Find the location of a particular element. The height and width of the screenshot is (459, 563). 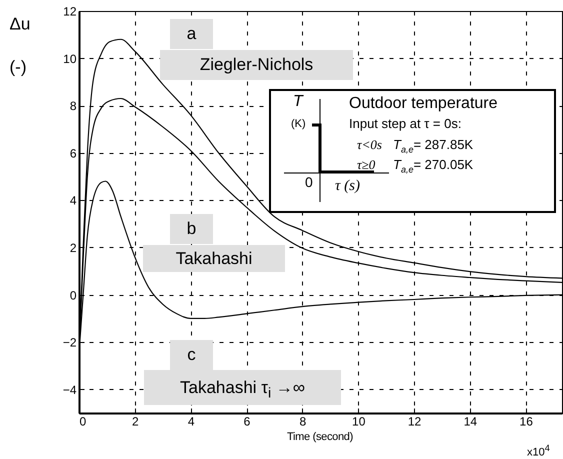

x-tick-label: 6 is located at coordinates (247, 421).